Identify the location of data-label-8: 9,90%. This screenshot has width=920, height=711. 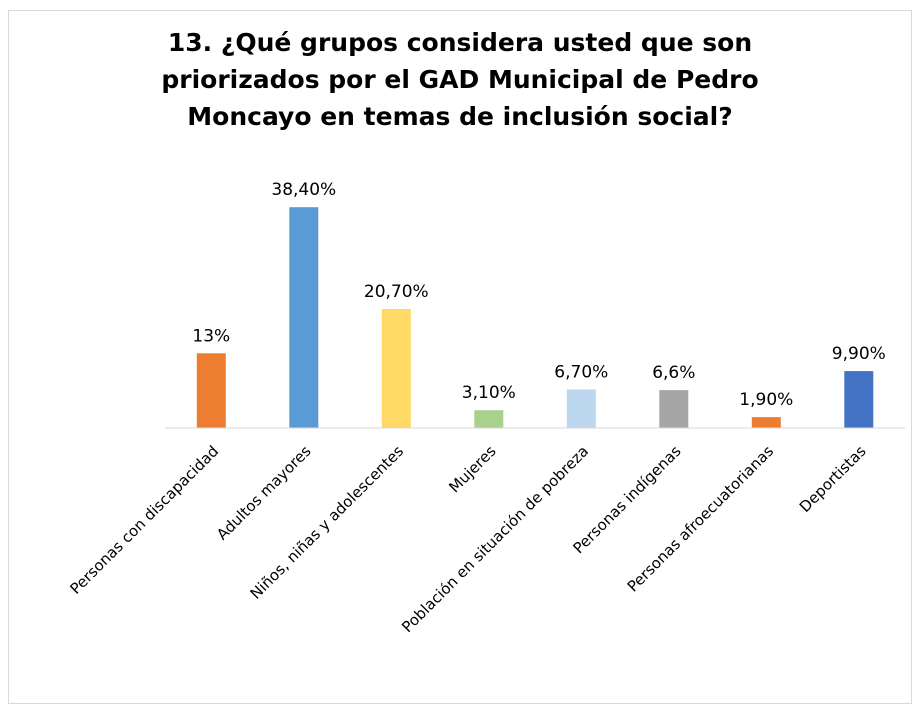
(859, 354).